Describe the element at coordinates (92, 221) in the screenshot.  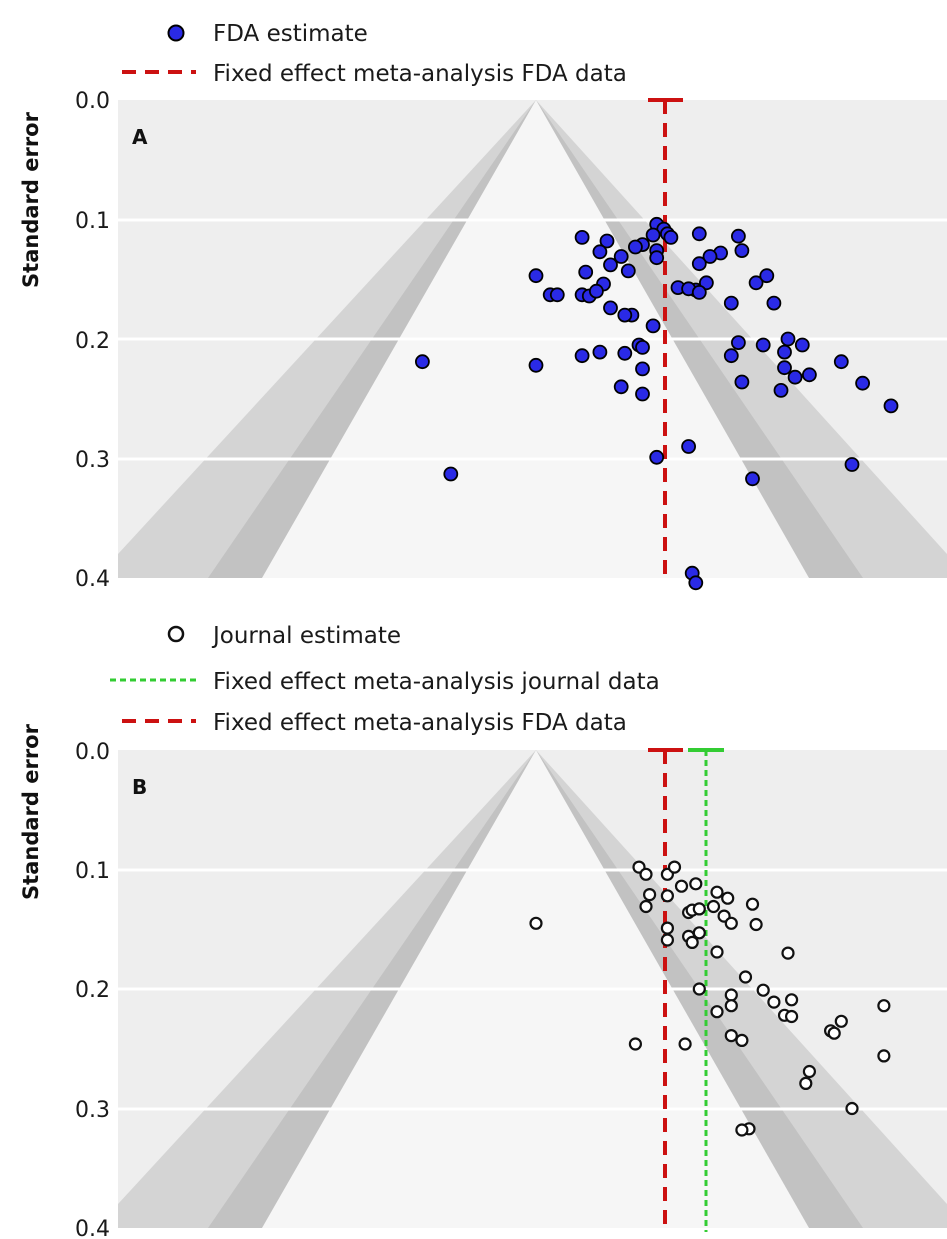
I see `y-tick-a-1: 0.1` at that location.